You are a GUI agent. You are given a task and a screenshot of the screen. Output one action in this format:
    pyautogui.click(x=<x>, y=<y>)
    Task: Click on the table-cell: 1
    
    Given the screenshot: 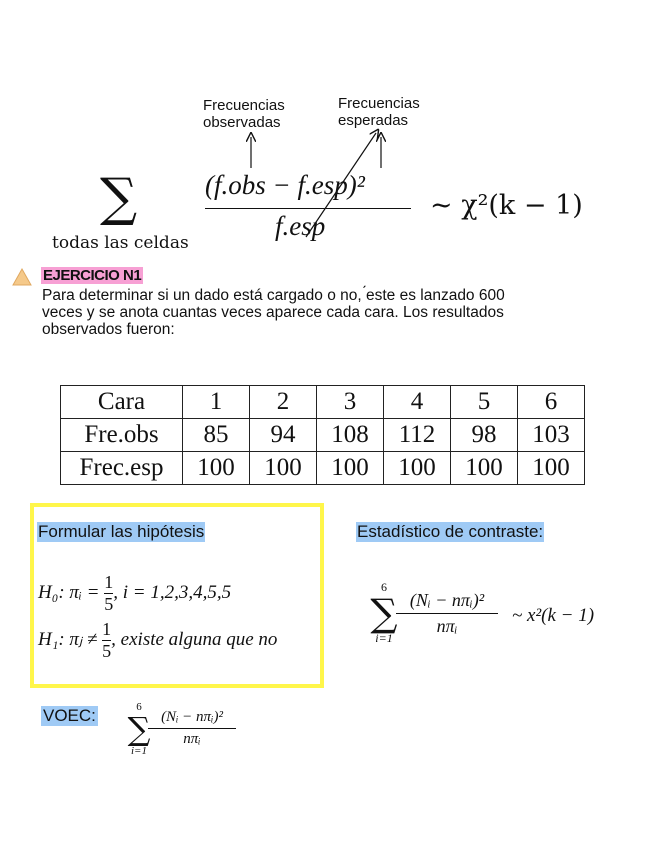 What is the action you would take?
    pyautogui.click(x=216, y=402)
    